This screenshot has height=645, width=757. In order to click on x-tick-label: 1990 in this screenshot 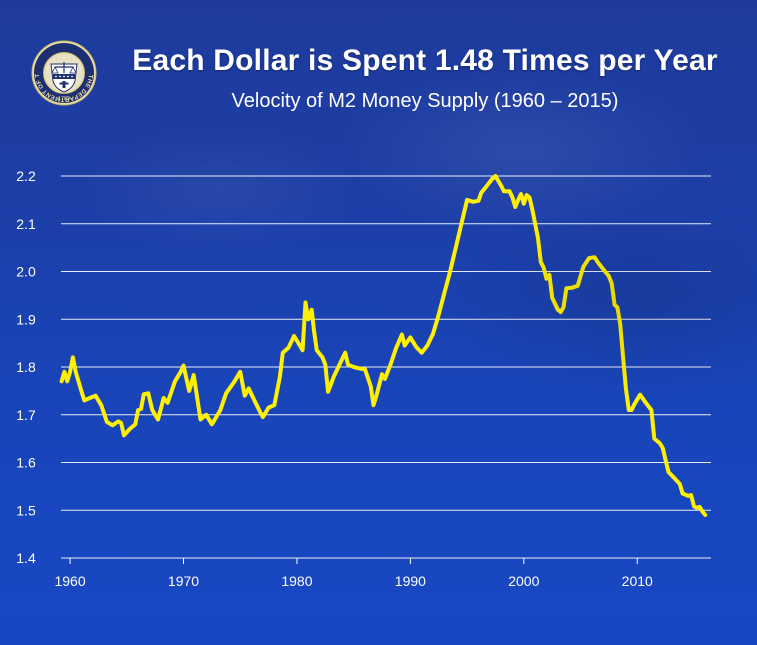, I will do `click(410, 581)`.